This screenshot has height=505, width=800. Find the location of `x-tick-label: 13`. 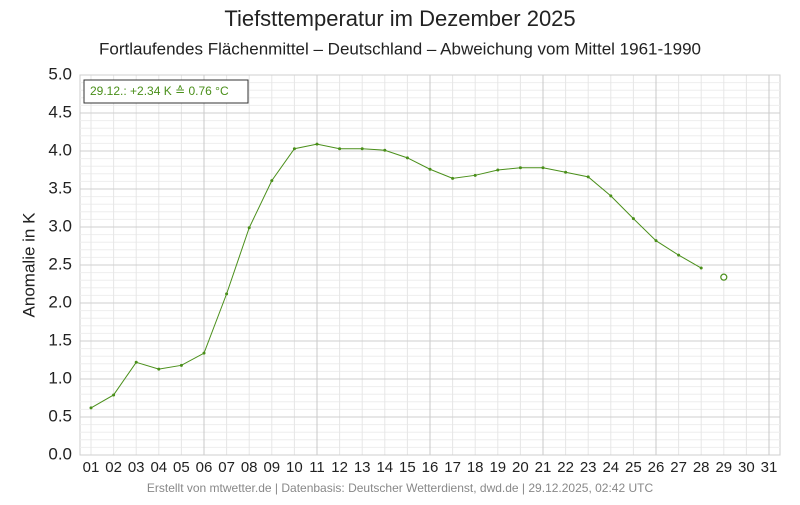

x-tick-label: 13 is located at coordinates (362, 467).